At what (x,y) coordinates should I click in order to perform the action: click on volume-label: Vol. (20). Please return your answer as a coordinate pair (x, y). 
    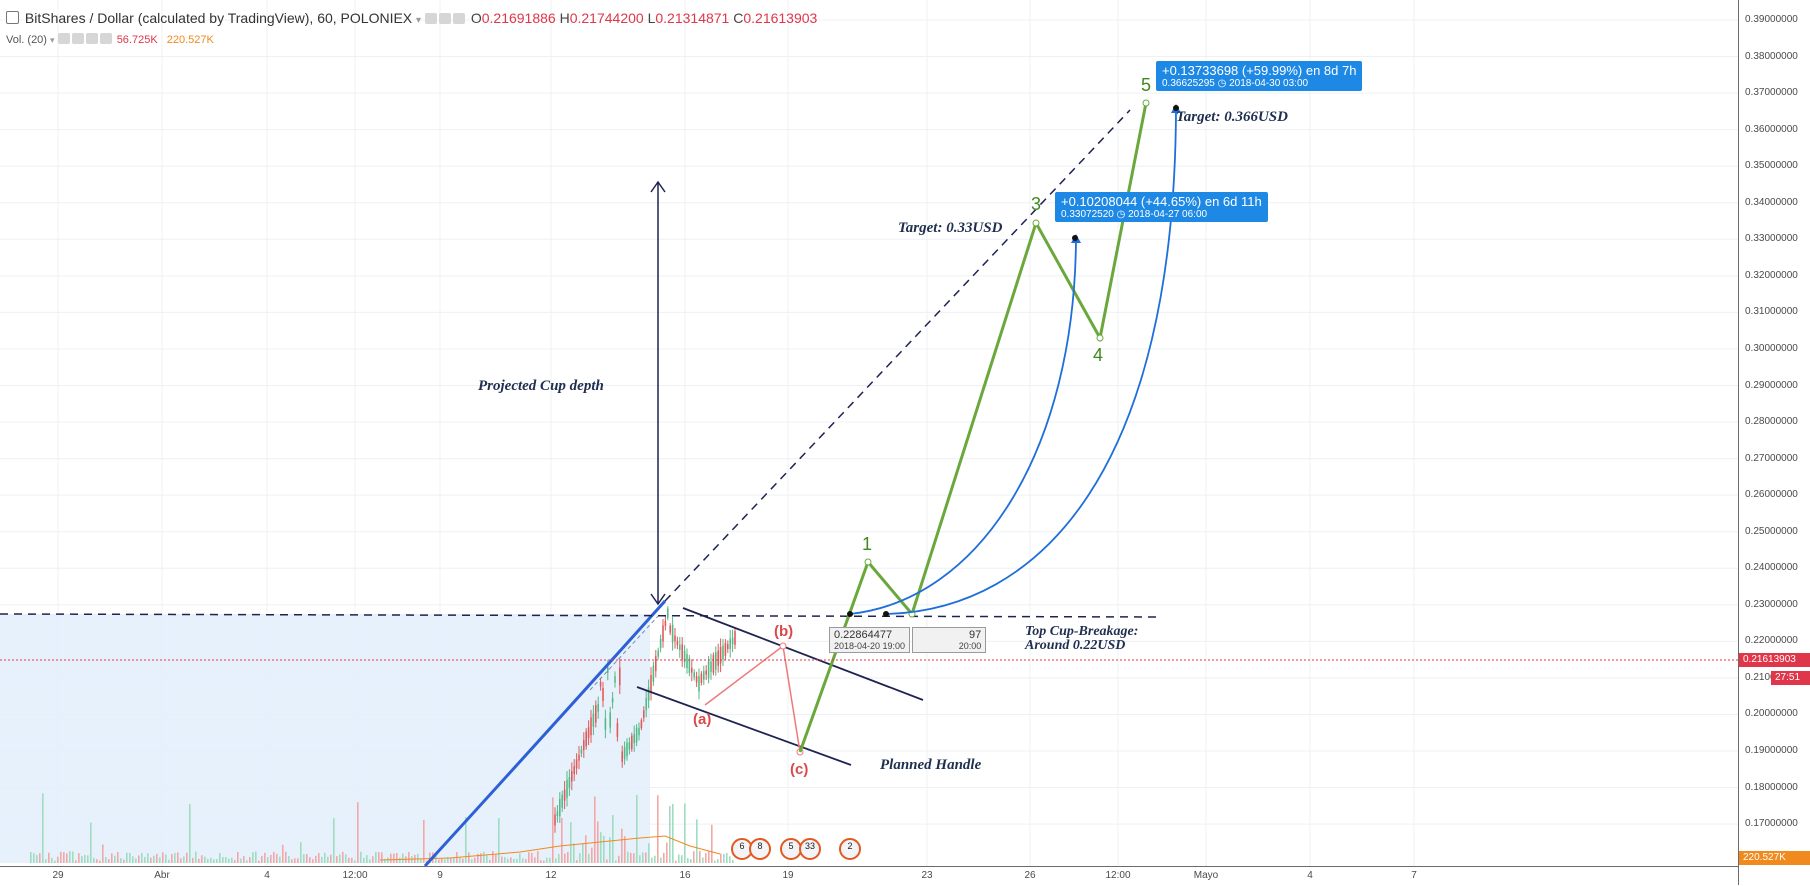
    Looking at the image, I should click on (26, 40).